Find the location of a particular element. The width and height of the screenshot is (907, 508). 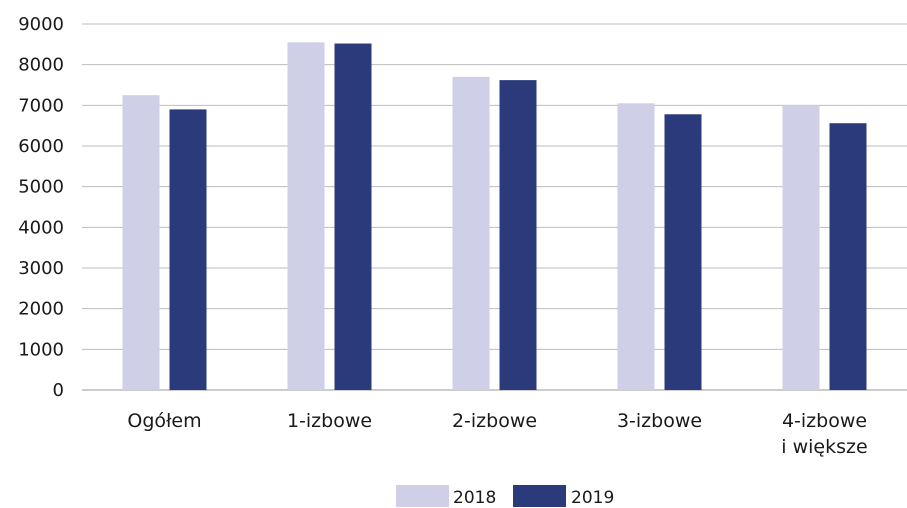

x-category-label: Ogółem is located at coordinates (164, 421).